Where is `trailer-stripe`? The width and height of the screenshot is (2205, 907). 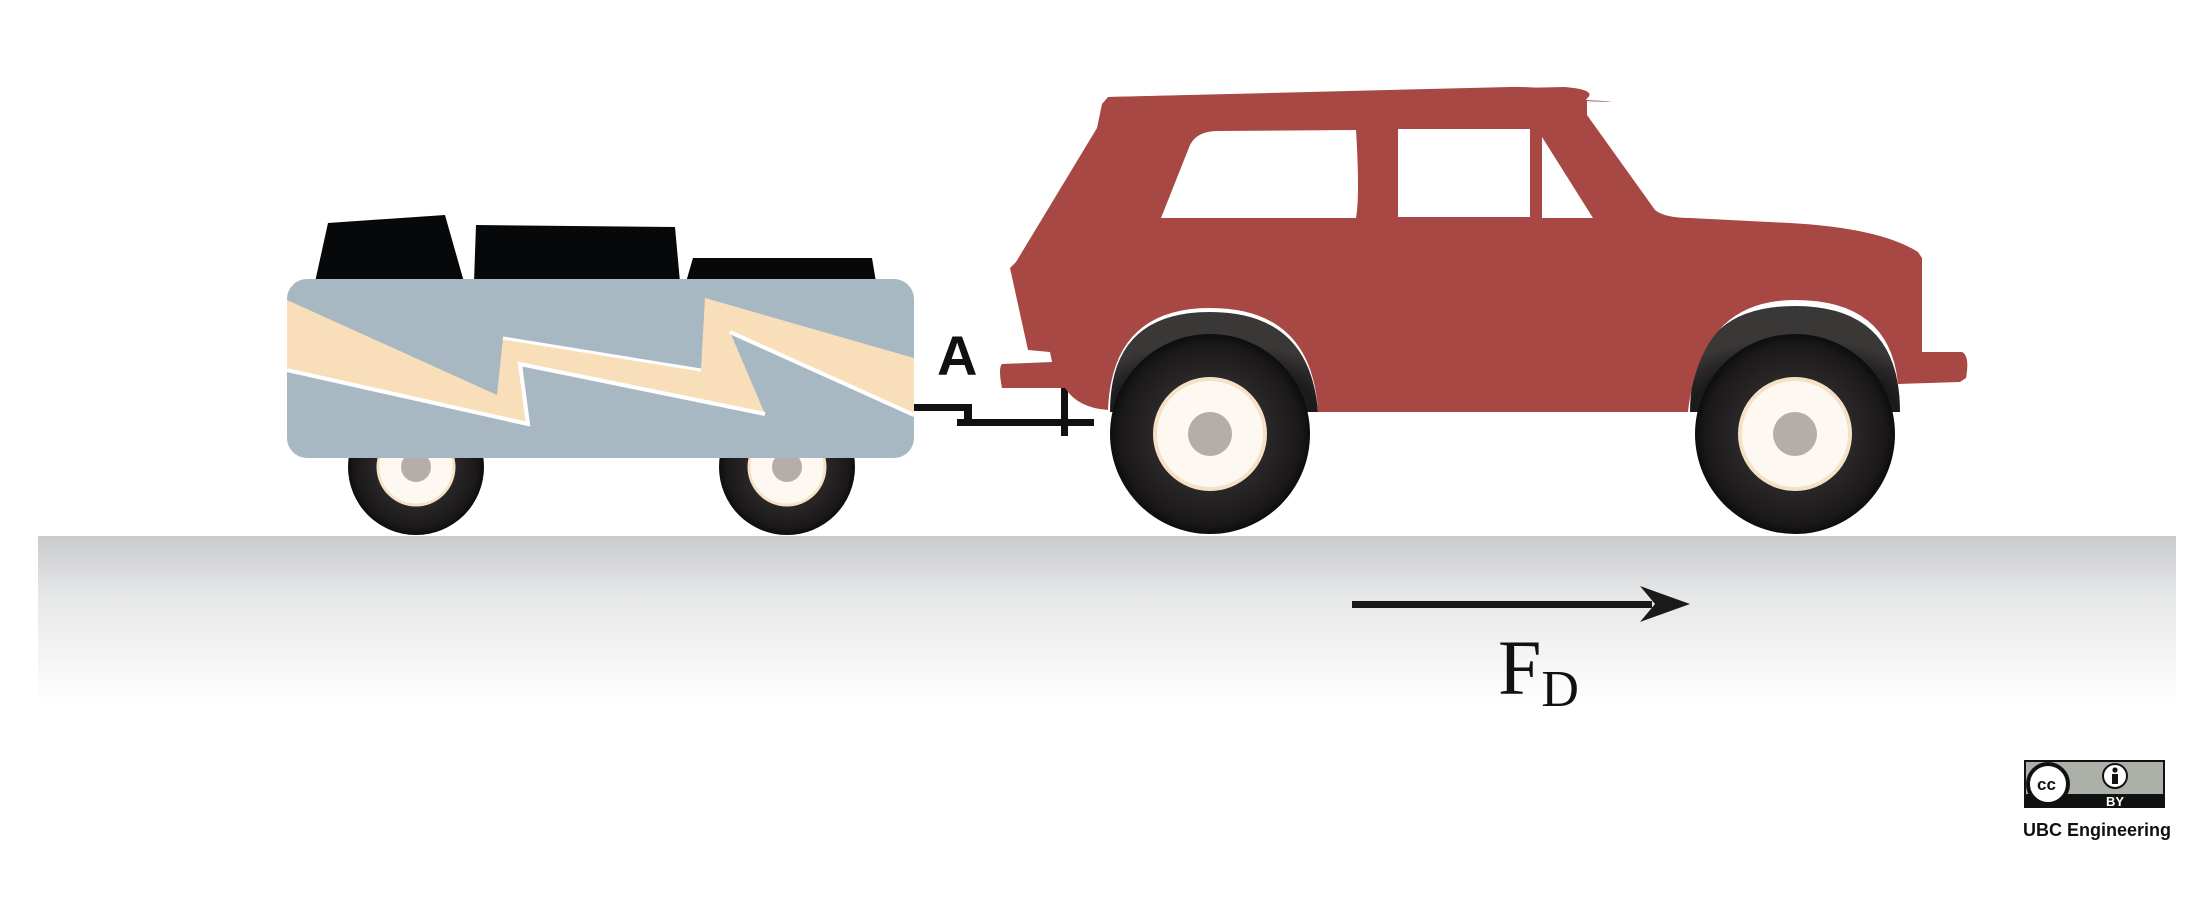
trailer-stripe is located at coordinates (600, 361).